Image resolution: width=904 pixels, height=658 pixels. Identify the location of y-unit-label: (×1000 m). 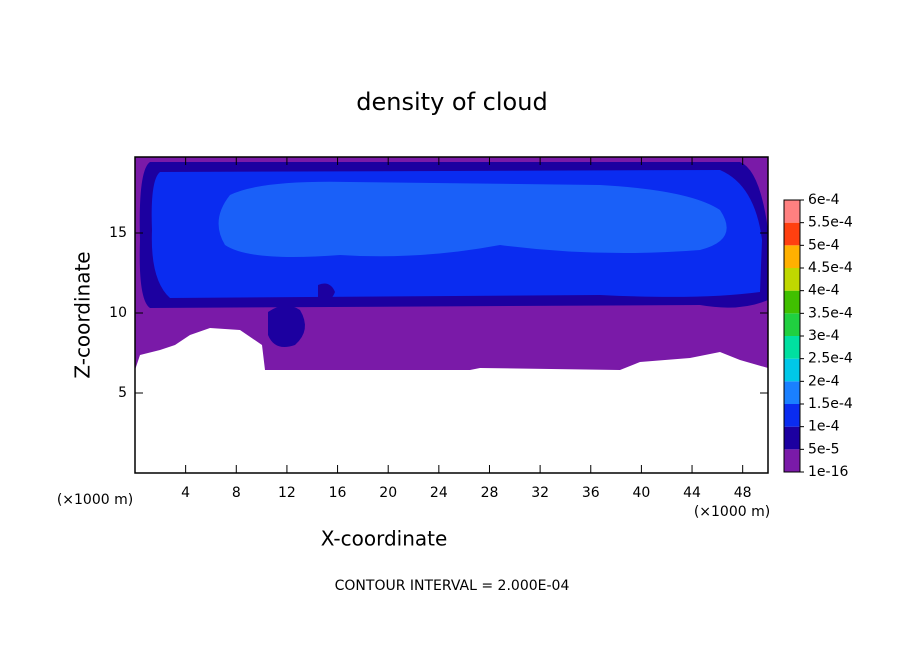
(95, 500).